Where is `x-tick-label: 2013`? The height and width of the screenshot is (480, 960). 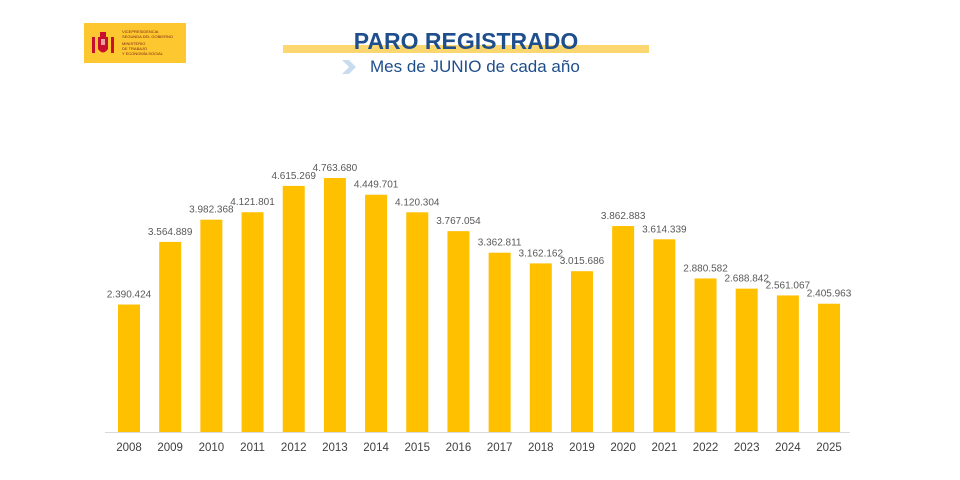
x-tick-label: 2013 is located at coordinates (335, 448).